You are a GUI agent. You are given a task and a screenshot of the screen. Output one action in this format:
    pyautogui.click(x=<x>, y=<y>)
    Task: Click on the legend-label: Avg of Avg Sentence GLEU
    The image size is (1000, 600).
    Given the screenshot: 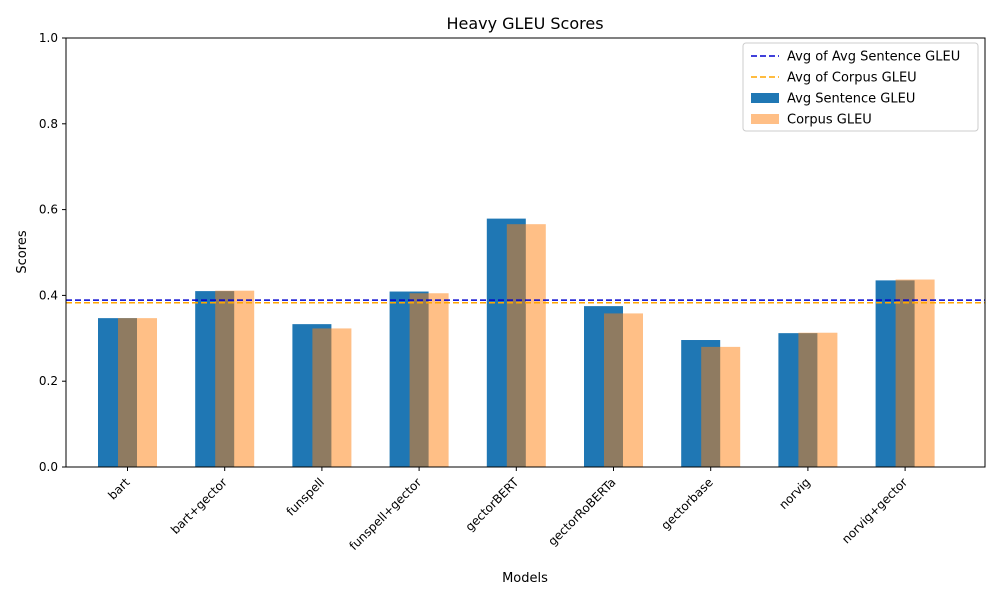 What is the action you would take?
    pyautogui.click(x=873, y=57)
    